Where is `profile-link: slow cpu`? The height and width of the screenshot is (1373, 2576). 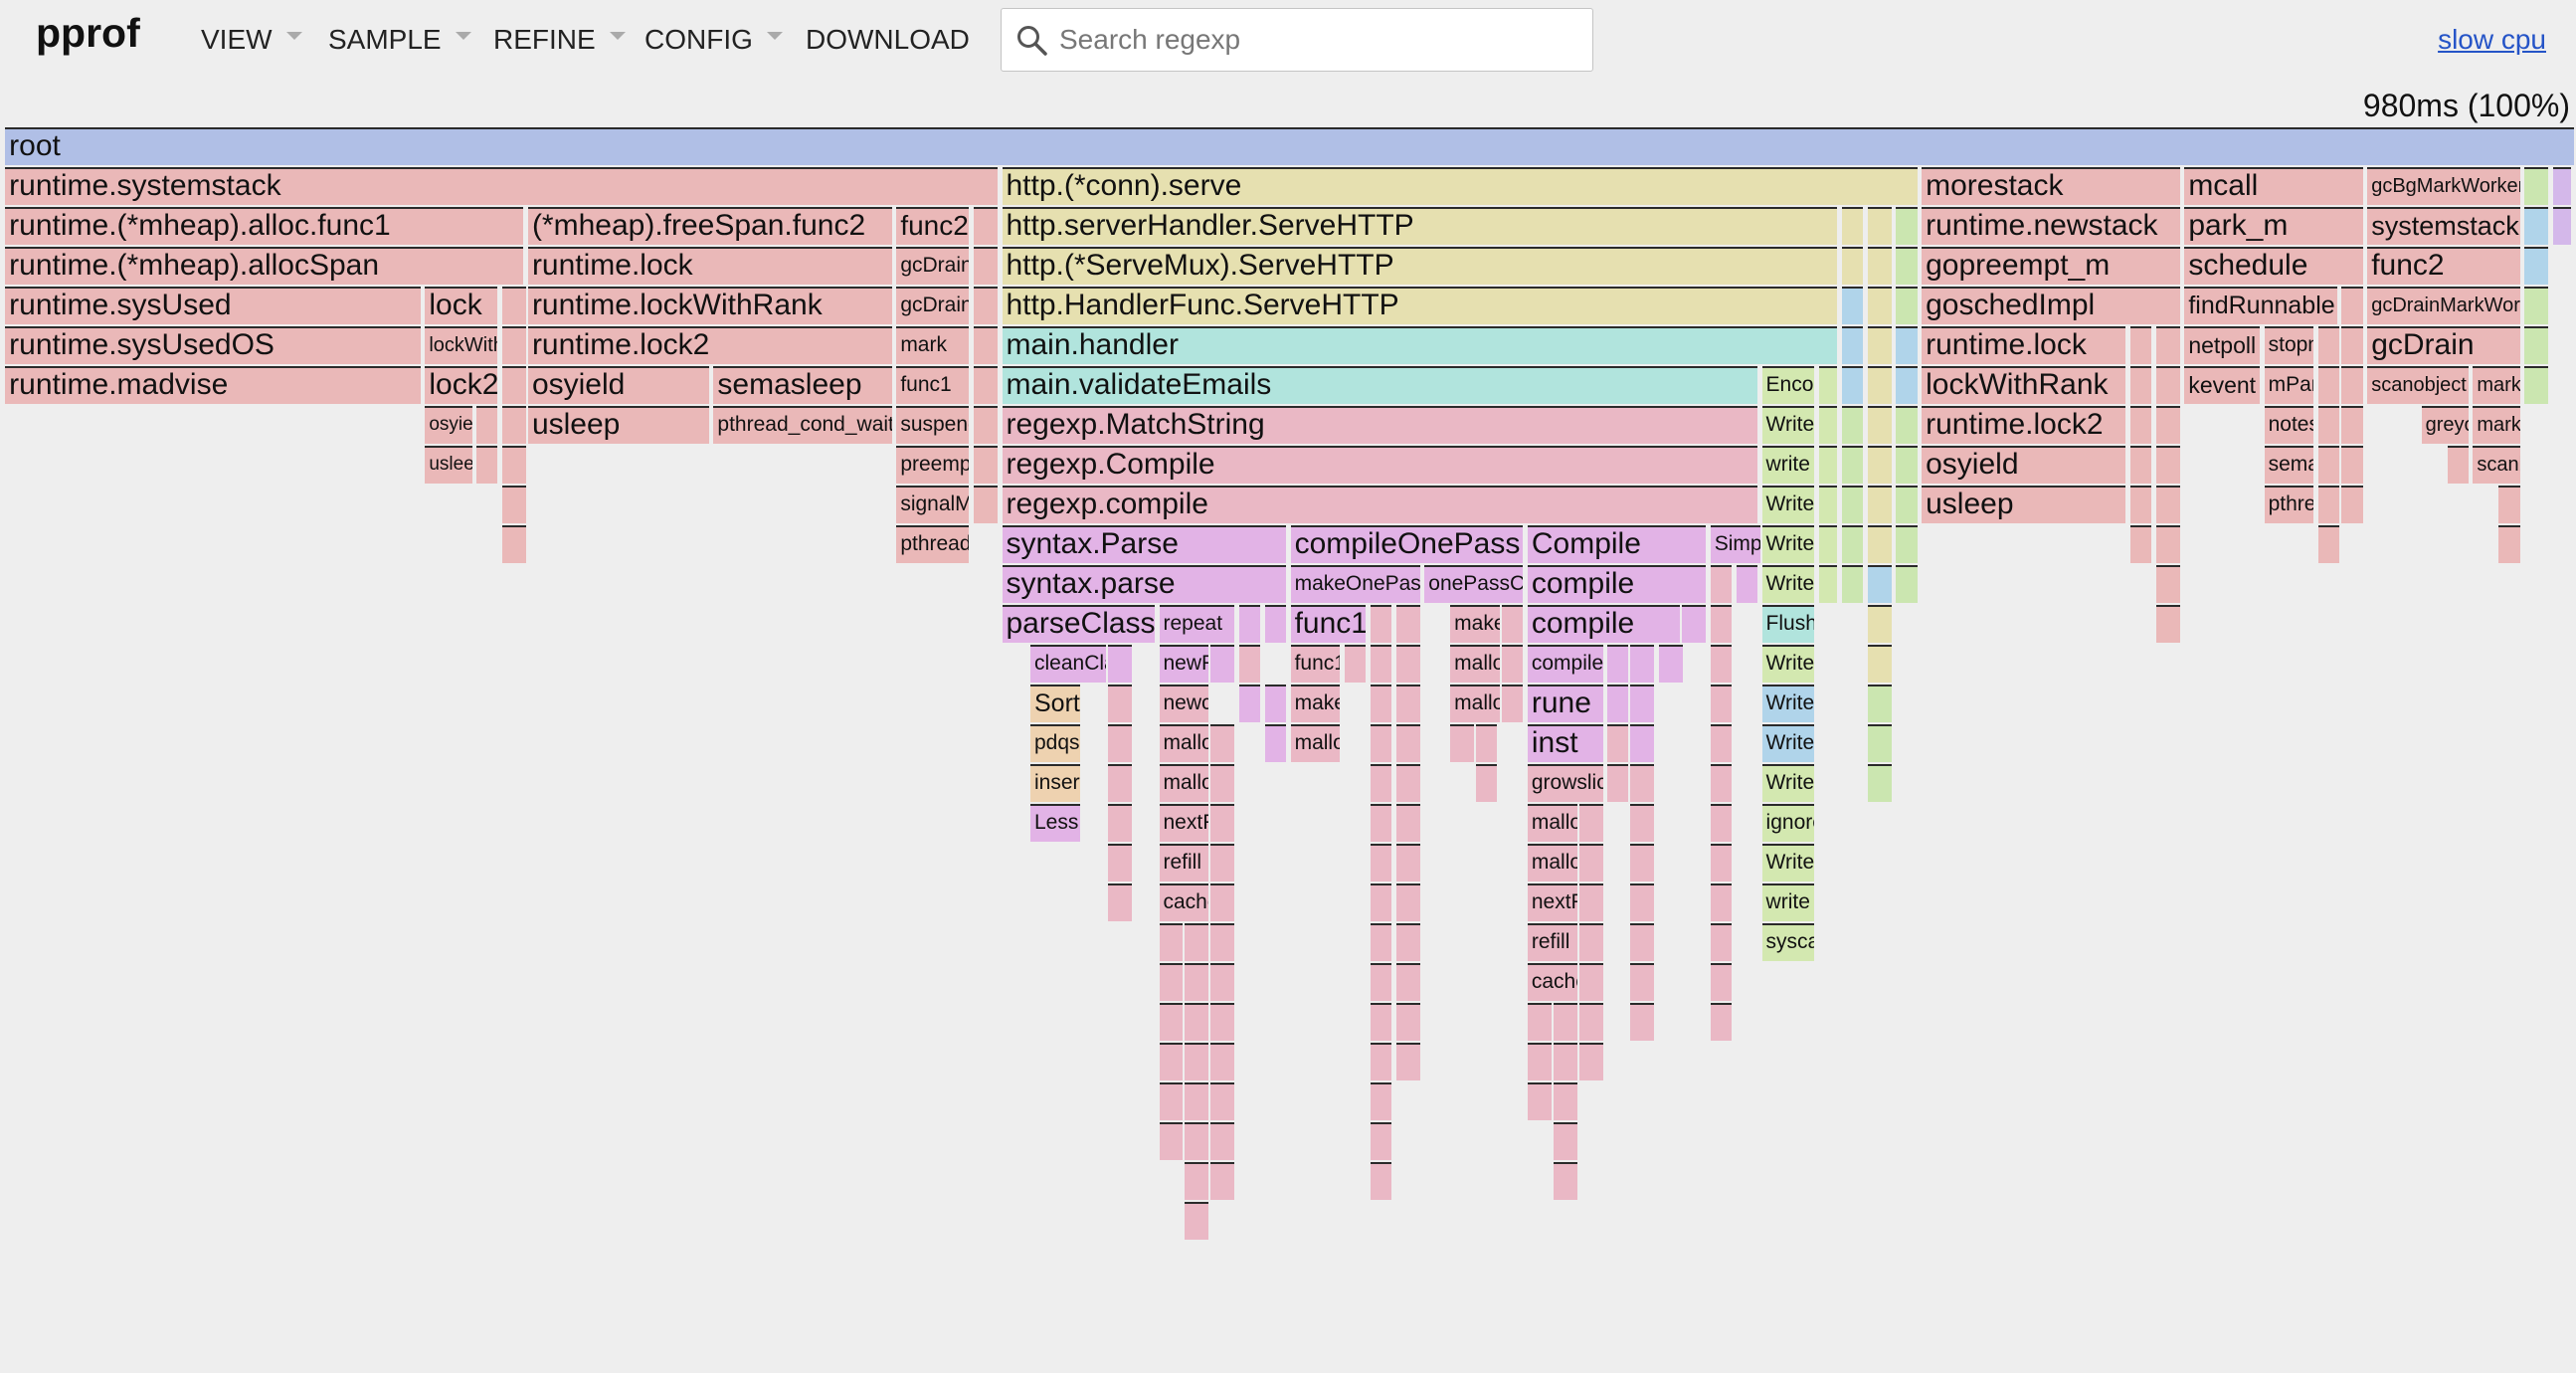
profile-link: slow cpu is located at coordinates (2492, 39).